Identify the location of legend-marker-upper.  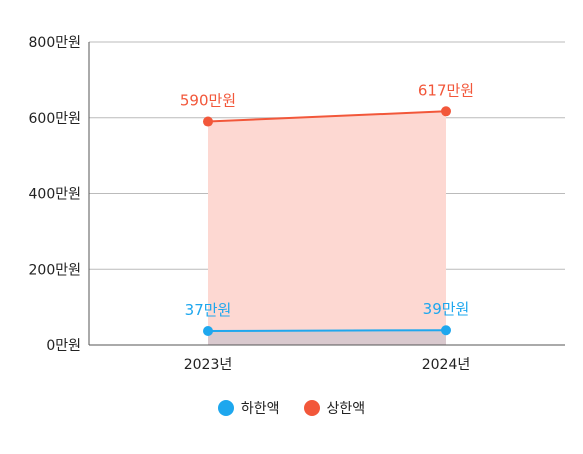
(311, 408).